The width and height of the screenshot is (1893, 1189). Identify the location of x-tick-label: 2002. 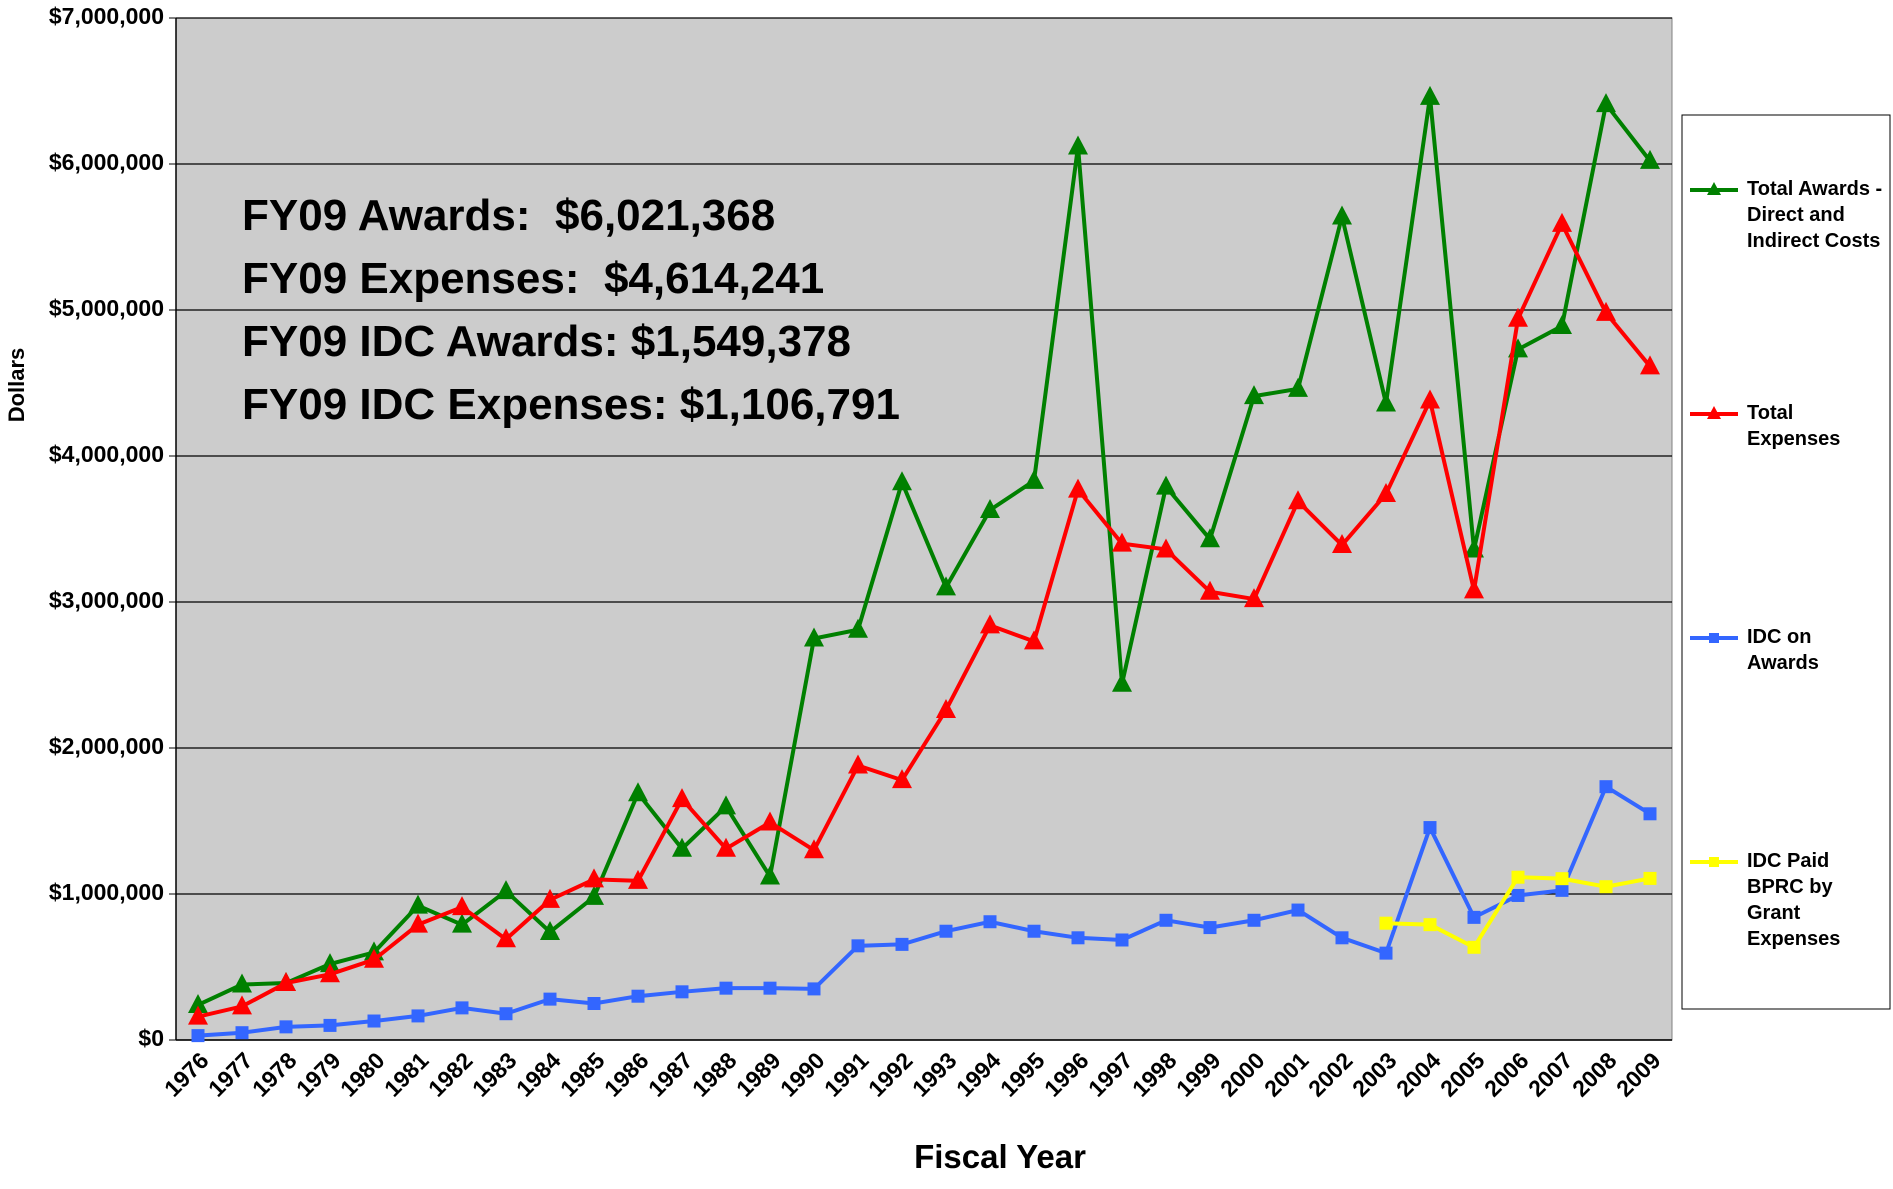
(1330, 1074).